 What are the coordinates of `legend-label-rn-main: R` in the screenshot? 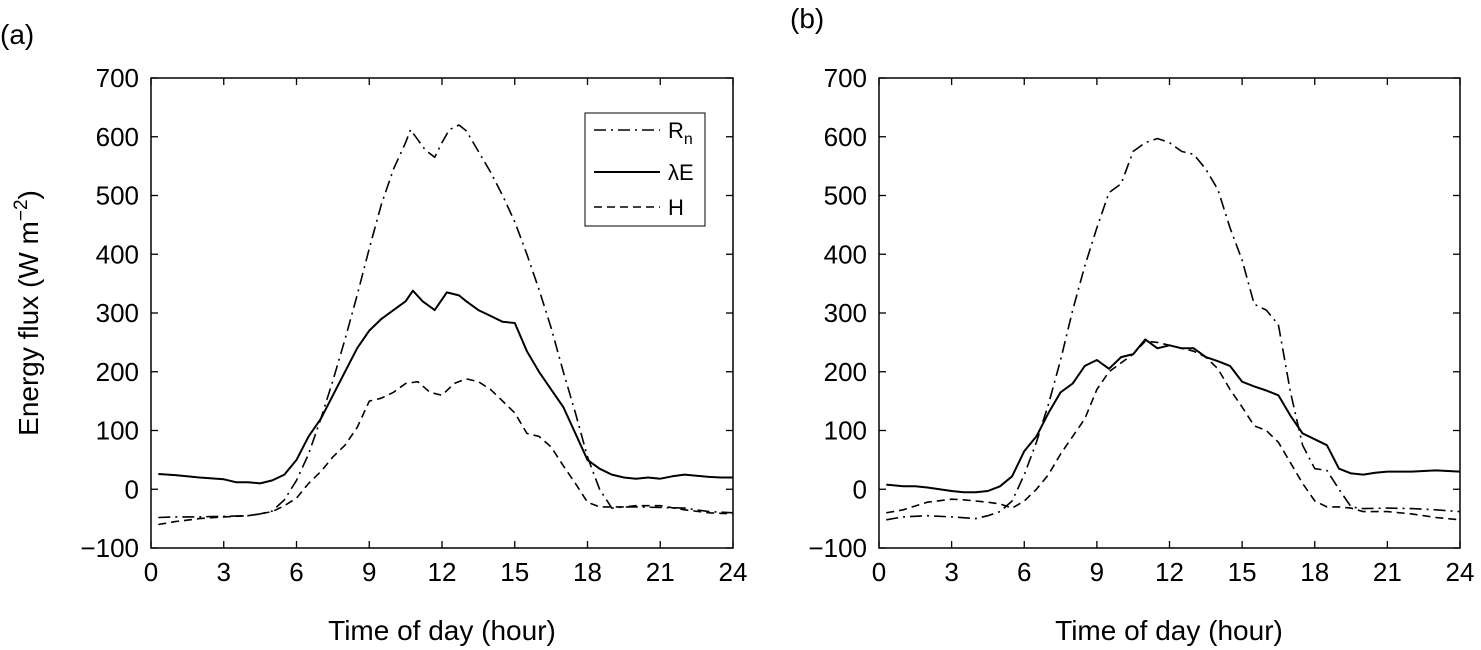 It's located at (676, 130).